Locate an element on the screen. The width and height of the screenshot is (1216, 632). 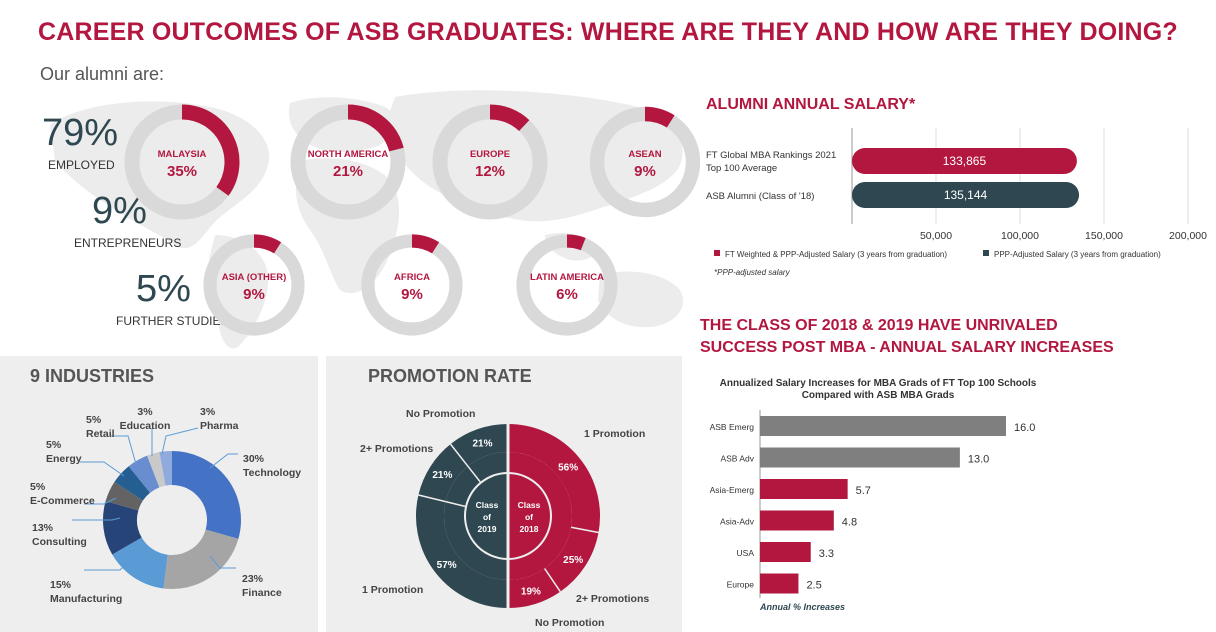
region-pct: 35% is located at coordinates (182, 171).